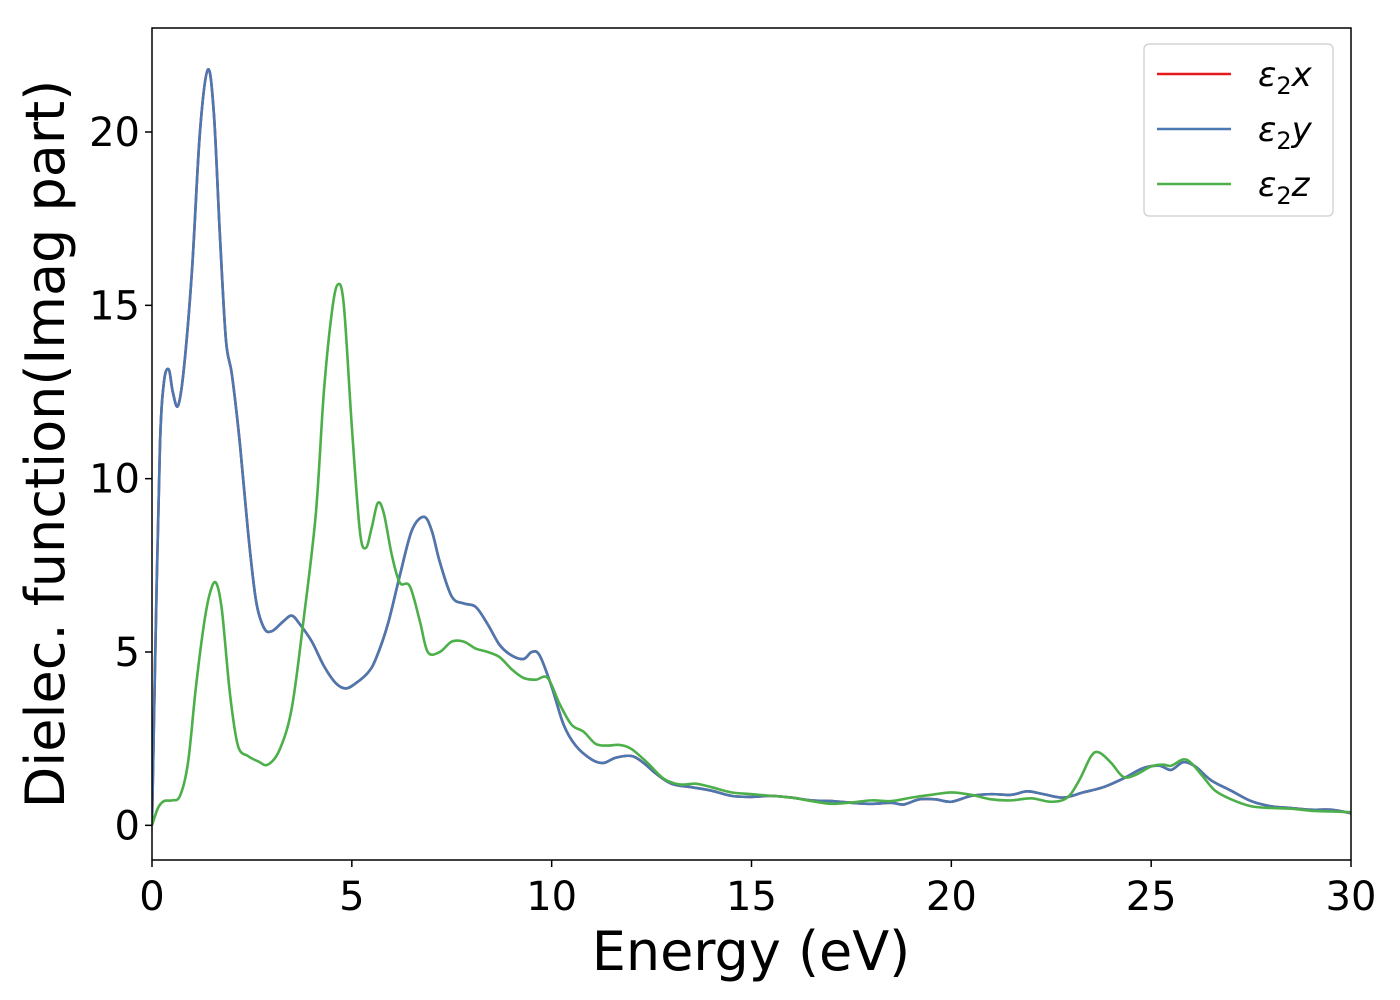 This screenshot has height=1000, width=1400. Describe the element at coordinates (114, 306) in the screenshot. I see `y-tick-label: 15` at that location.